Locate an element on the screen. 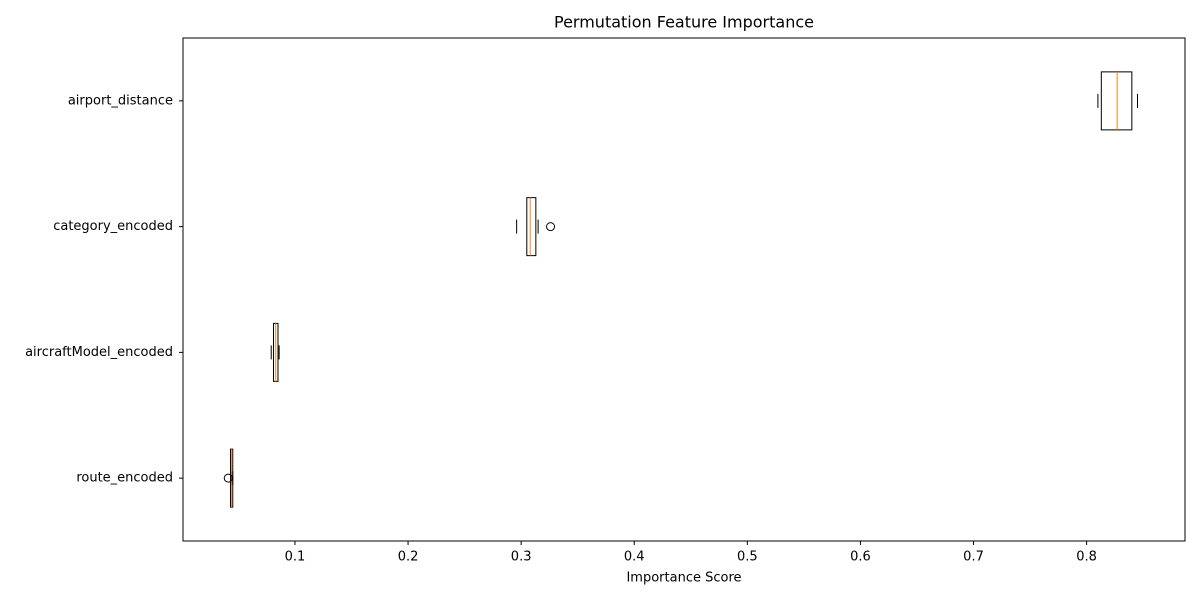 Image resolution: width=1200 pixels, height=600 pixels. y-tick-label: route_encoded is located at coordinates (124, 478).